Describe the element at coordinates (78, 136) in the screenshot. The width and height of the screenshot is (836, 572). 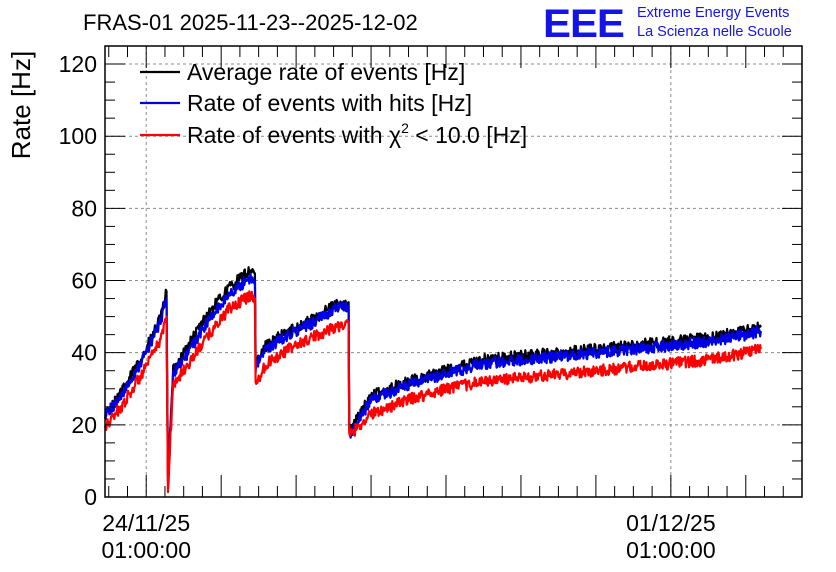
I see `y-tick-label: 100` at that location.